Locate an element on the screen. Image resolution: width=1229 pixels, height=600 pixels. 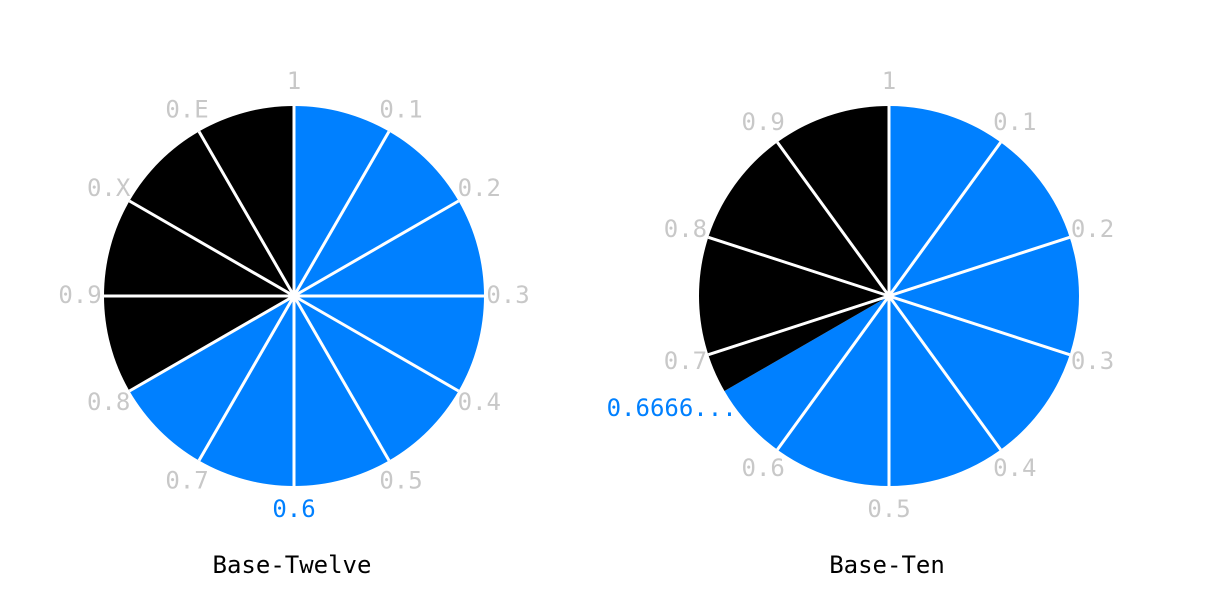
division-label: 0.X is located at coordinates (109, 188).